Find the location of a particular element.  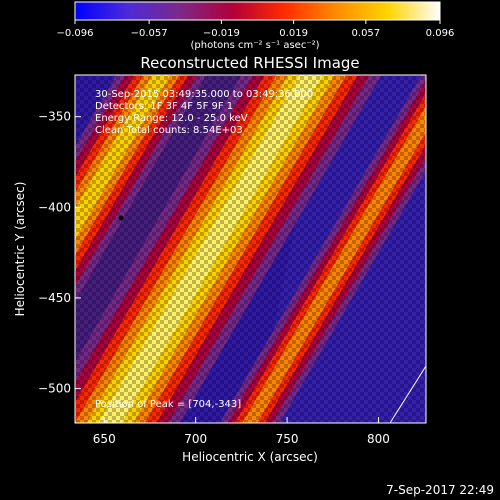

annotation-total-counts: Clean Total counts: 8.54E+03 is located at coordinates (169, 130).